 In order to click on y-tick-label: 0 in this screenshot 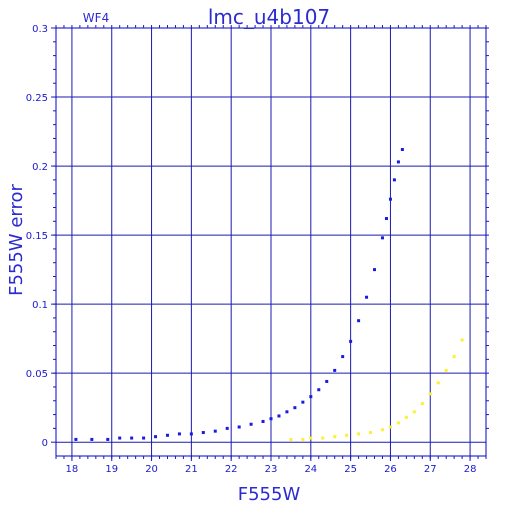, I will do `click(45, 443)`.